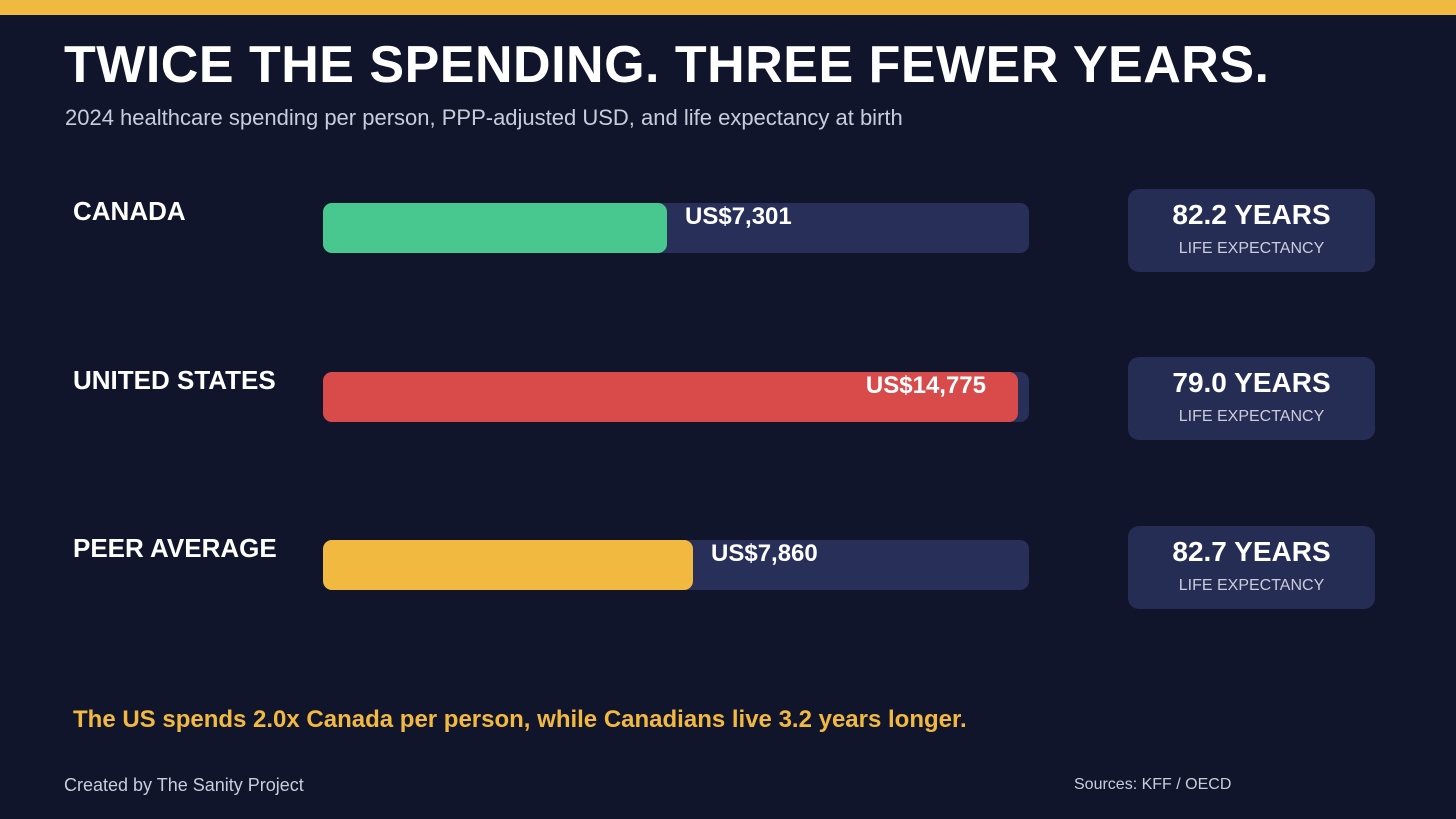 Image resolution: width=1456 pixels, height=819 pixels. What do you see at coordinates (738, 216) in the screenshot?
I see `bar-value-label-canada: US$7,301` at bounding box center [738, 216].